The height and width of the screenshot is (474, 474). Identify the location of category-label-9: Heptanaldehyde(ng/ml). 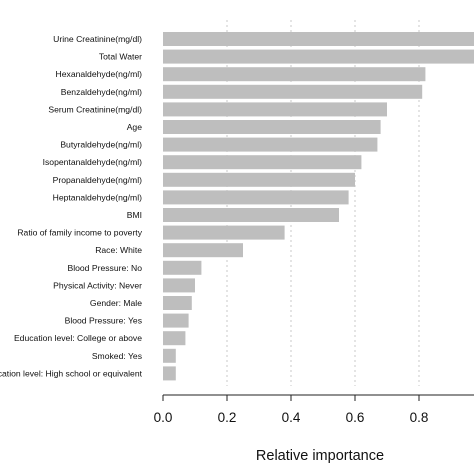
(97, 197).